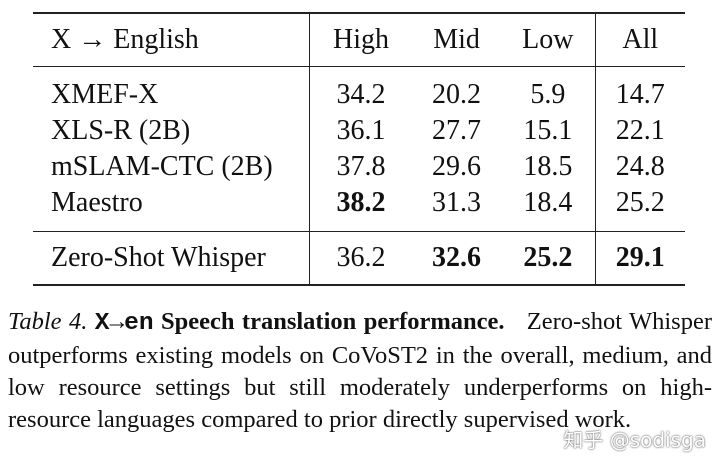  I want to click on score-cell: 22.1, so click(639, 131).